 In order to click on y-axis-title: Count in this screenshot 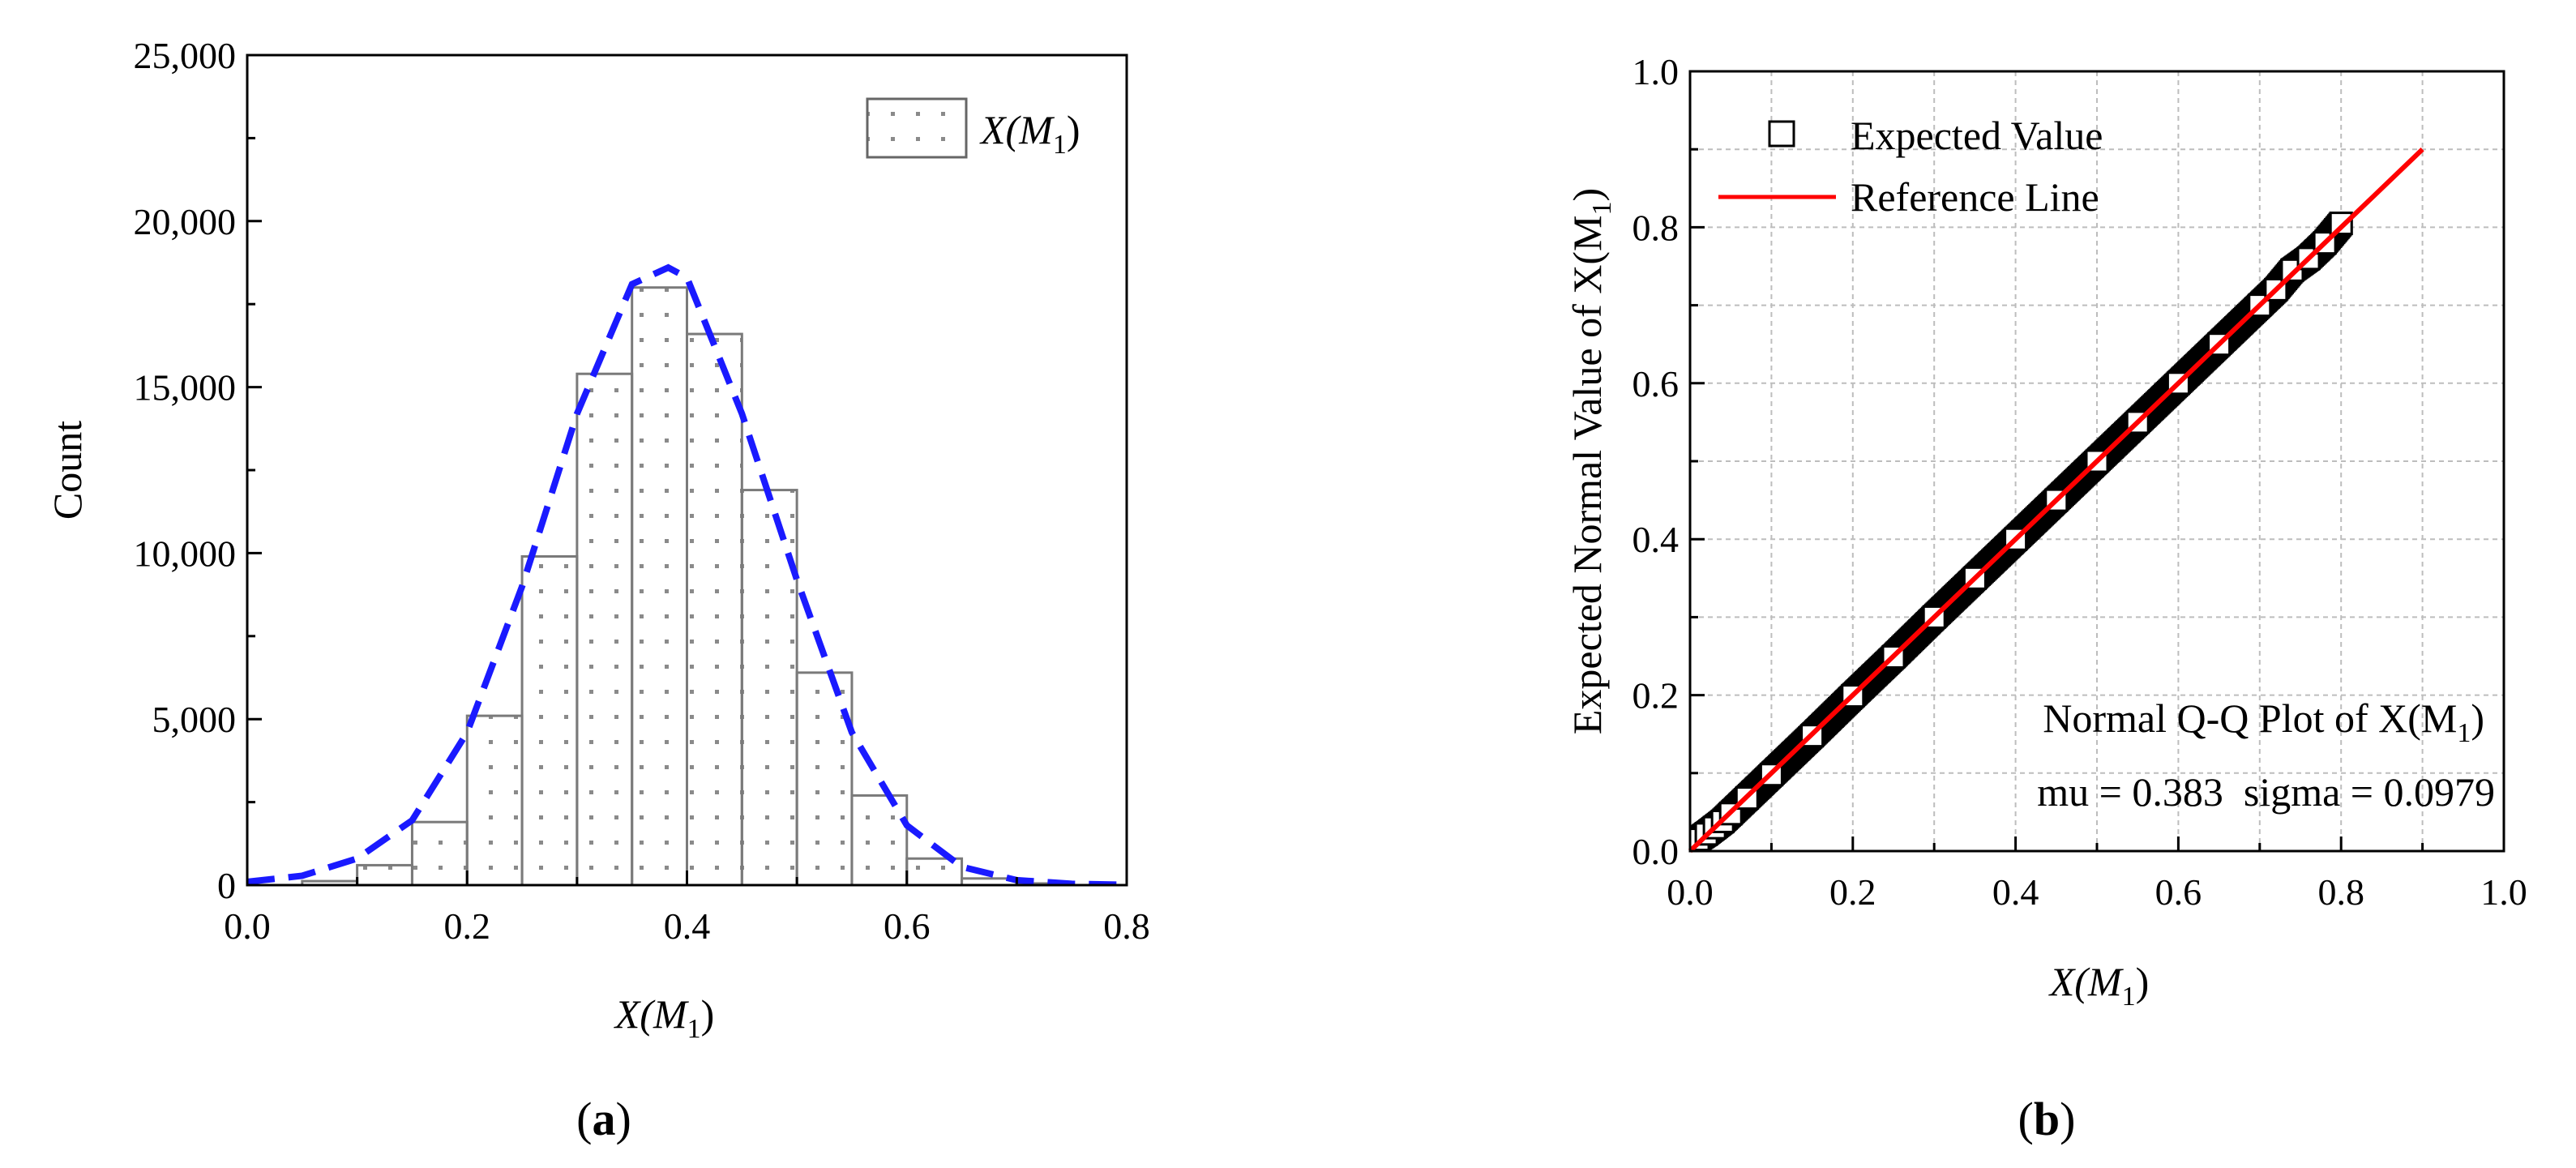, I will do `click(67, 470)`.